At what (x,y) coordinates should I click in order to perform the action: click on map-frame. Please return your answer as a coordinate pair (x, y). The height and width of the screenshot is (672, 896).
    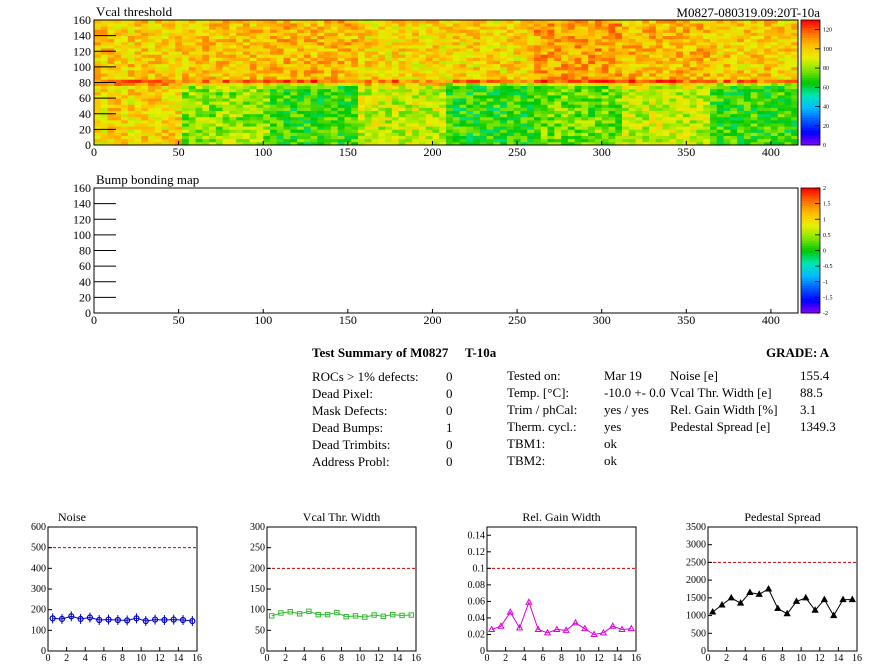
    Looking at the image, I should click on (446, 250).